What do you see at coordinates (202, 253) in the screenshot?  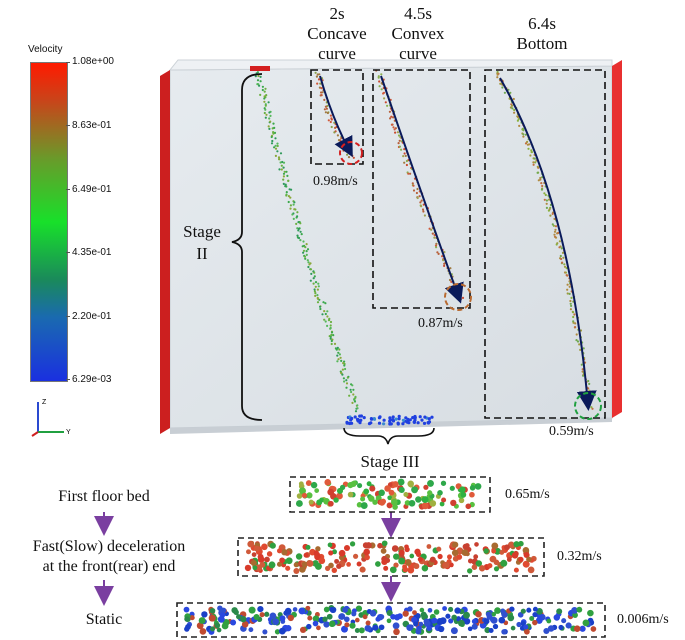 I see `stage2-label-line2: II` at bounding box center [202, 253].